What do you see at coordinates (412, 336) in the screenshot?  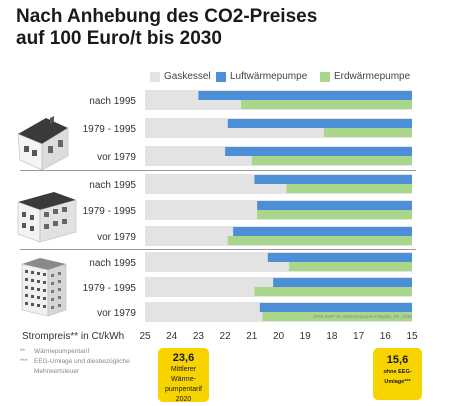 I see `x-tick-label-15: 15` at bounding box center [412, 336].